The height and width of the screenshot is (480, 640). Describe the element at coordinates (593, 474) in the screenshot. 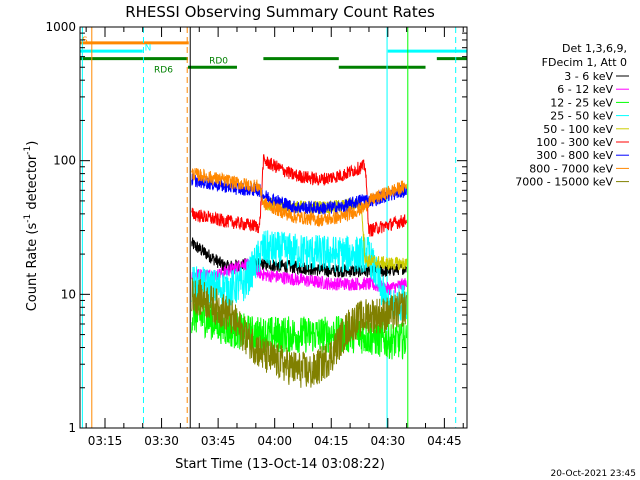

I see `footer-date: 20-Oct-2021 23:45` at that location.